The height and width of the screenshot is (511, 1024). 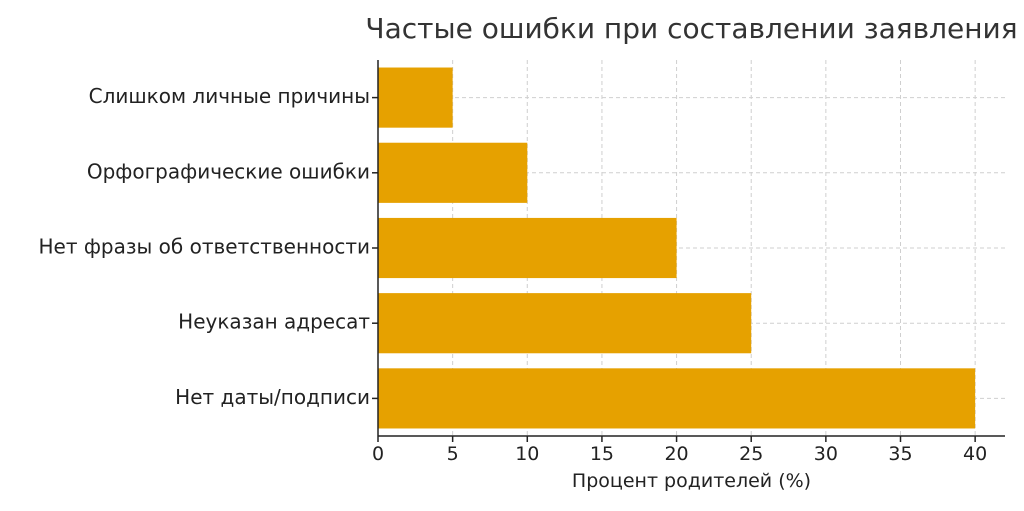 What do you see at coordinates (676, 454) in the screenshot?
I see `x-tick-label: 20` at bounding box center [676, 454].